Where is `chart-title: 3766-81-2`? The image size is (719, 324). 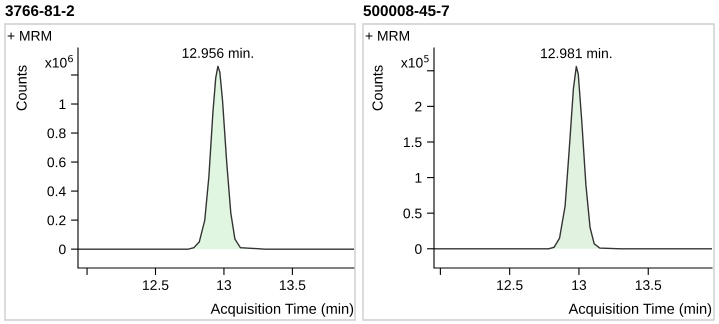 chart-title: 3766-81-2 is located at coordinates (39, 10).